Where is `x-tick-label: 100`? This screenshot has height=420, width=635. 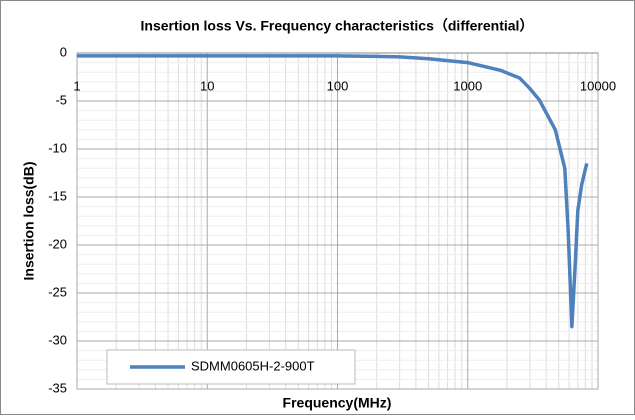 x-tick-label: 100 is located at coordinates (338, 85).